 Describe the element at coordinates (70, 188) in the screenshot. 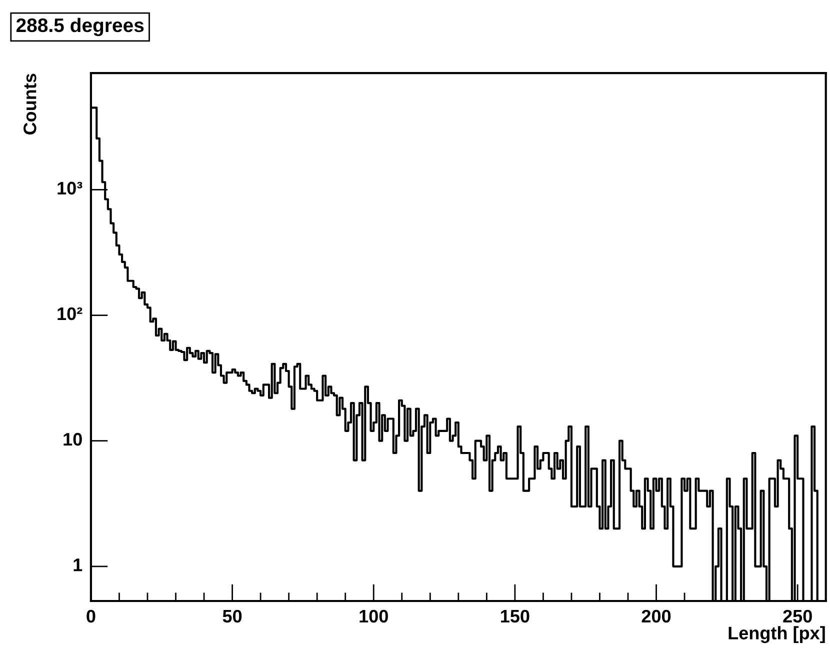

I see `y-tick-label: 10³` at that location.